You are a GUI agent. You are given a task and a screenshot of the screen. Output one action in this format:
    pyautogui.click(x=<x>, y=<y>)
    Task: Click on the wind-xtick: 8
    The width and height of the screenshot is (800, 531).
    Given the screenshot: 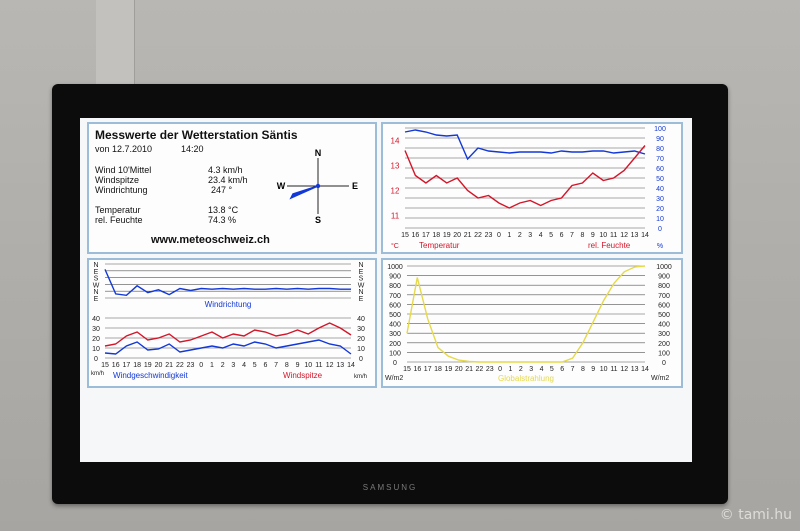 What is the action you would take?
    pyautogui.click(x=287, y=365)
    